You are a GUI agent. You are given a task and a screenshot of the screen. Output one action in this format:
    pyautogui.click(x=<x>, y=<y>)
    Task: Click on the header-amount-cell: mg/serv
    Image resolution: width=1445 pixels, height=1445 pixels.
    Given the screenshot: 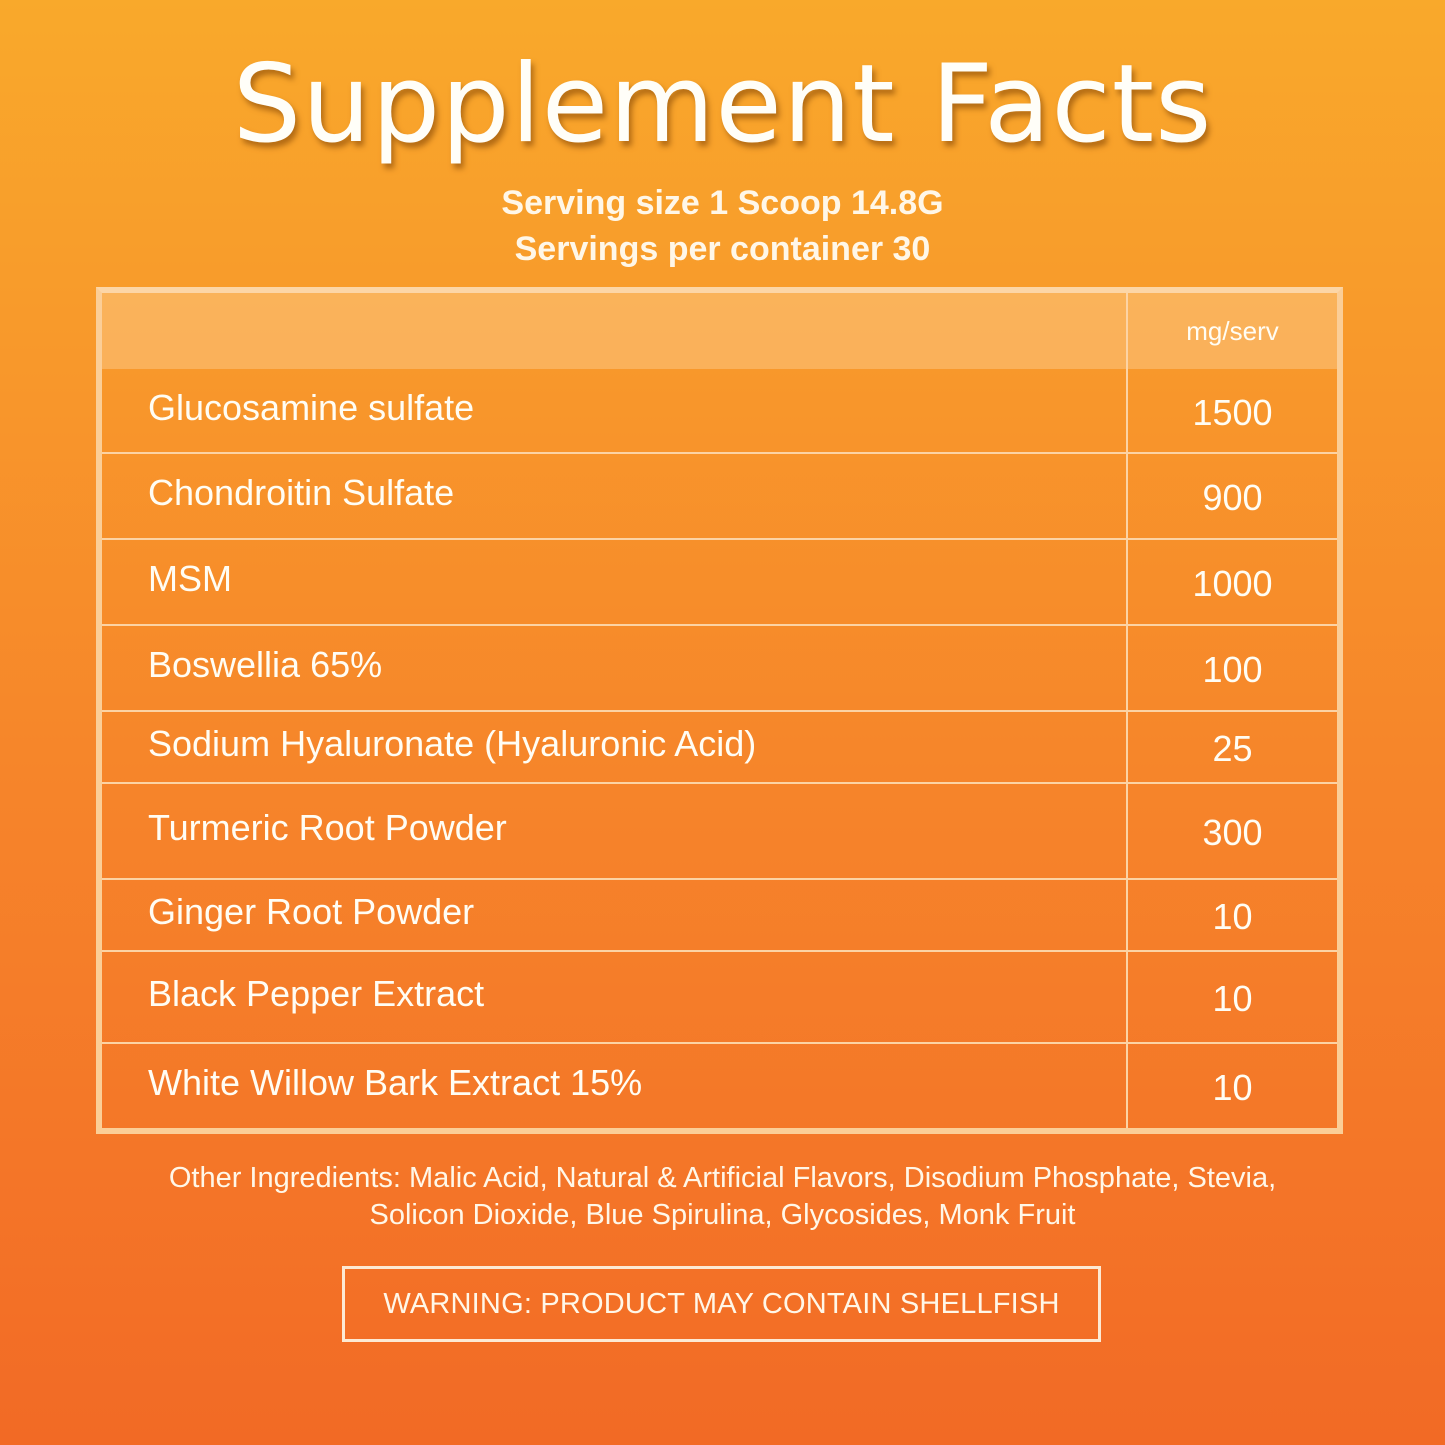 What is the action you would take?
    pyautogui.click(x=1232, y=330)
    